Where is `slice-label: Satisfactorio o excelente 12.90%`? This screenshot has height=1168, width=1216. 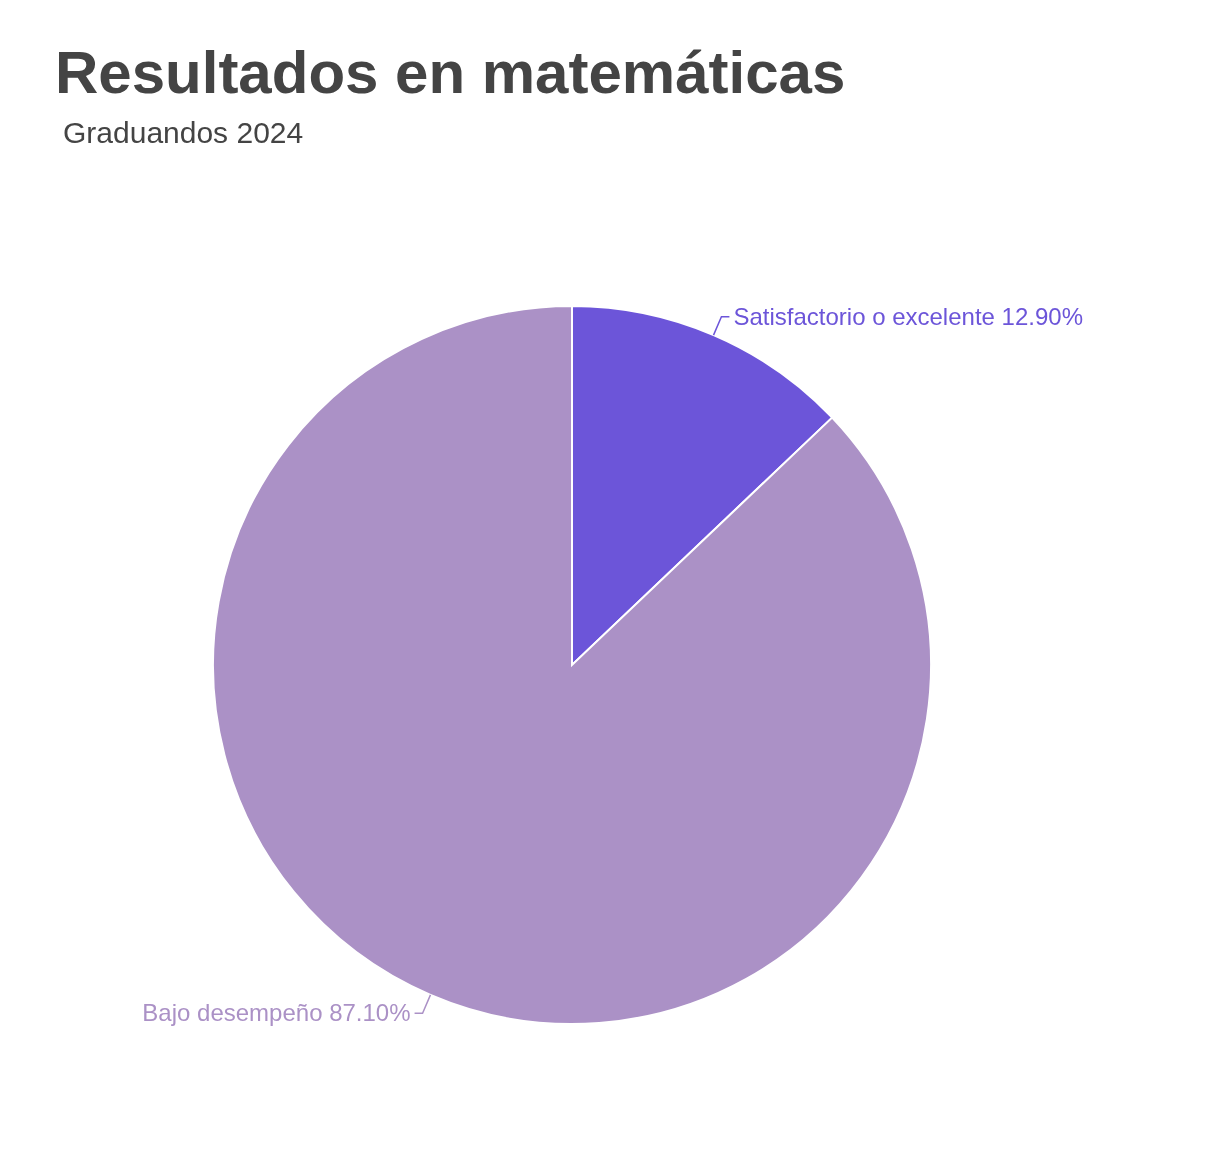 slice-label: Satisfactorio o excelente 12.90% is located at coordinates (908, 316).